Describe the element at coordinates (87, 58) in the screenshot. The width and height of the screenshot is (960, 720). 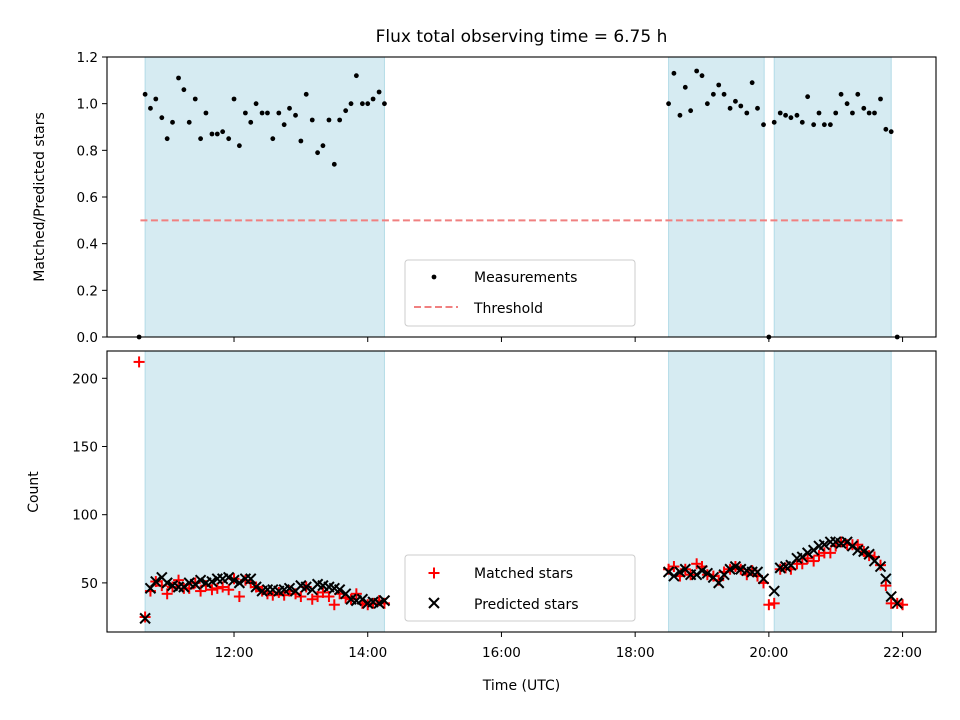
I see `ratio-y-tick-label: 1.2` at that location.